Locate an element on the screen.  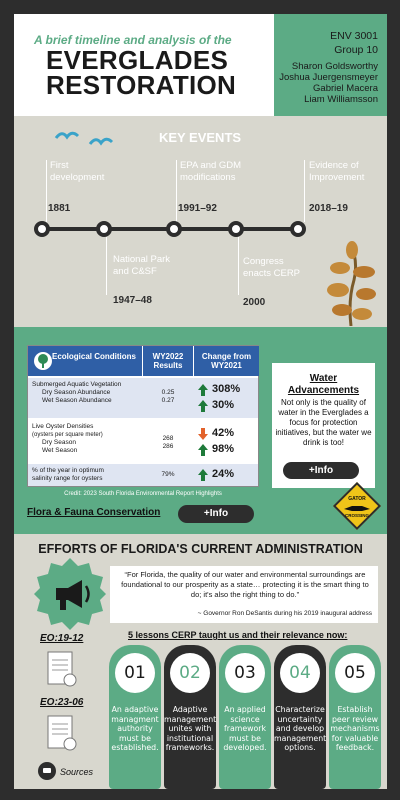
megaphone-badge-icon is located at coordinates (70, 594).